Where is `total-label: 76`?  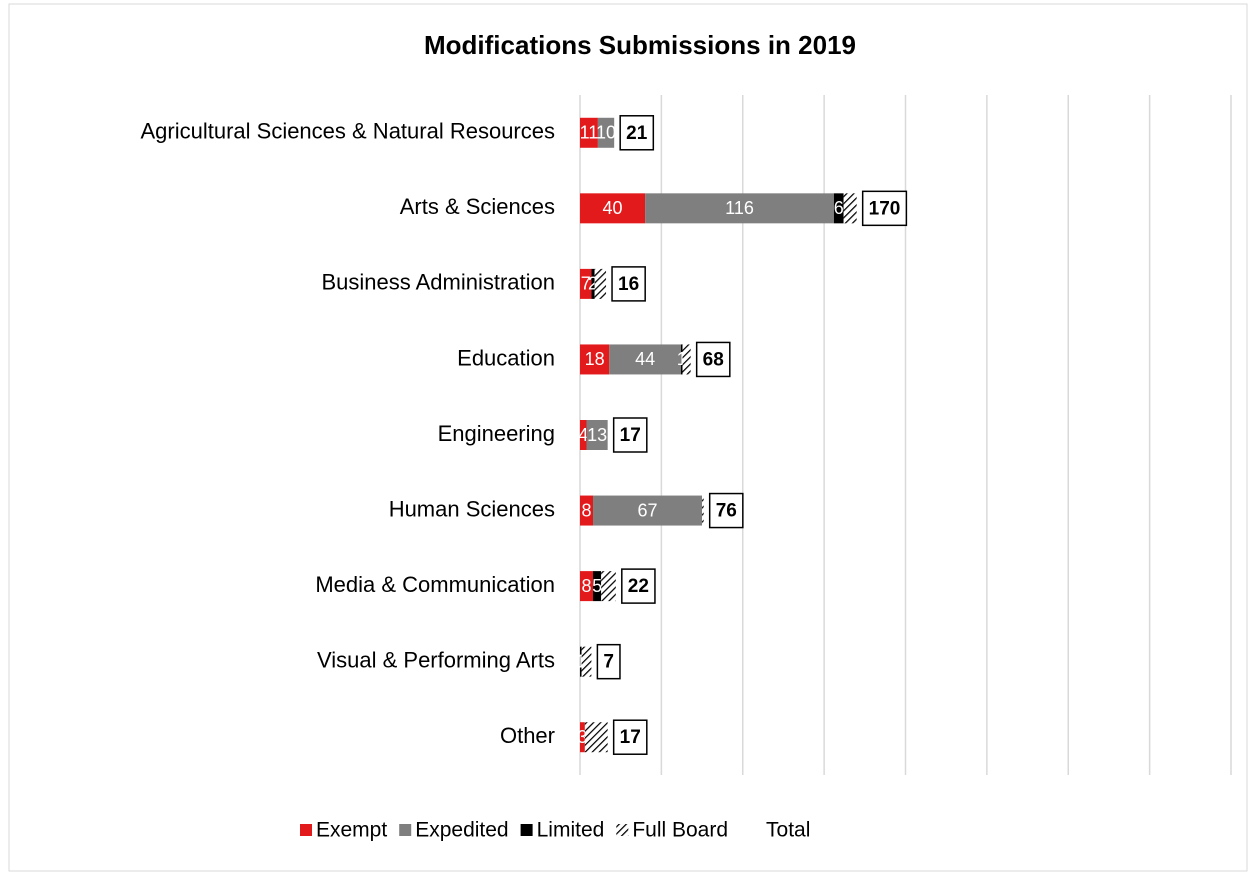
total-label: 76 is located at coordinates (726, 510).